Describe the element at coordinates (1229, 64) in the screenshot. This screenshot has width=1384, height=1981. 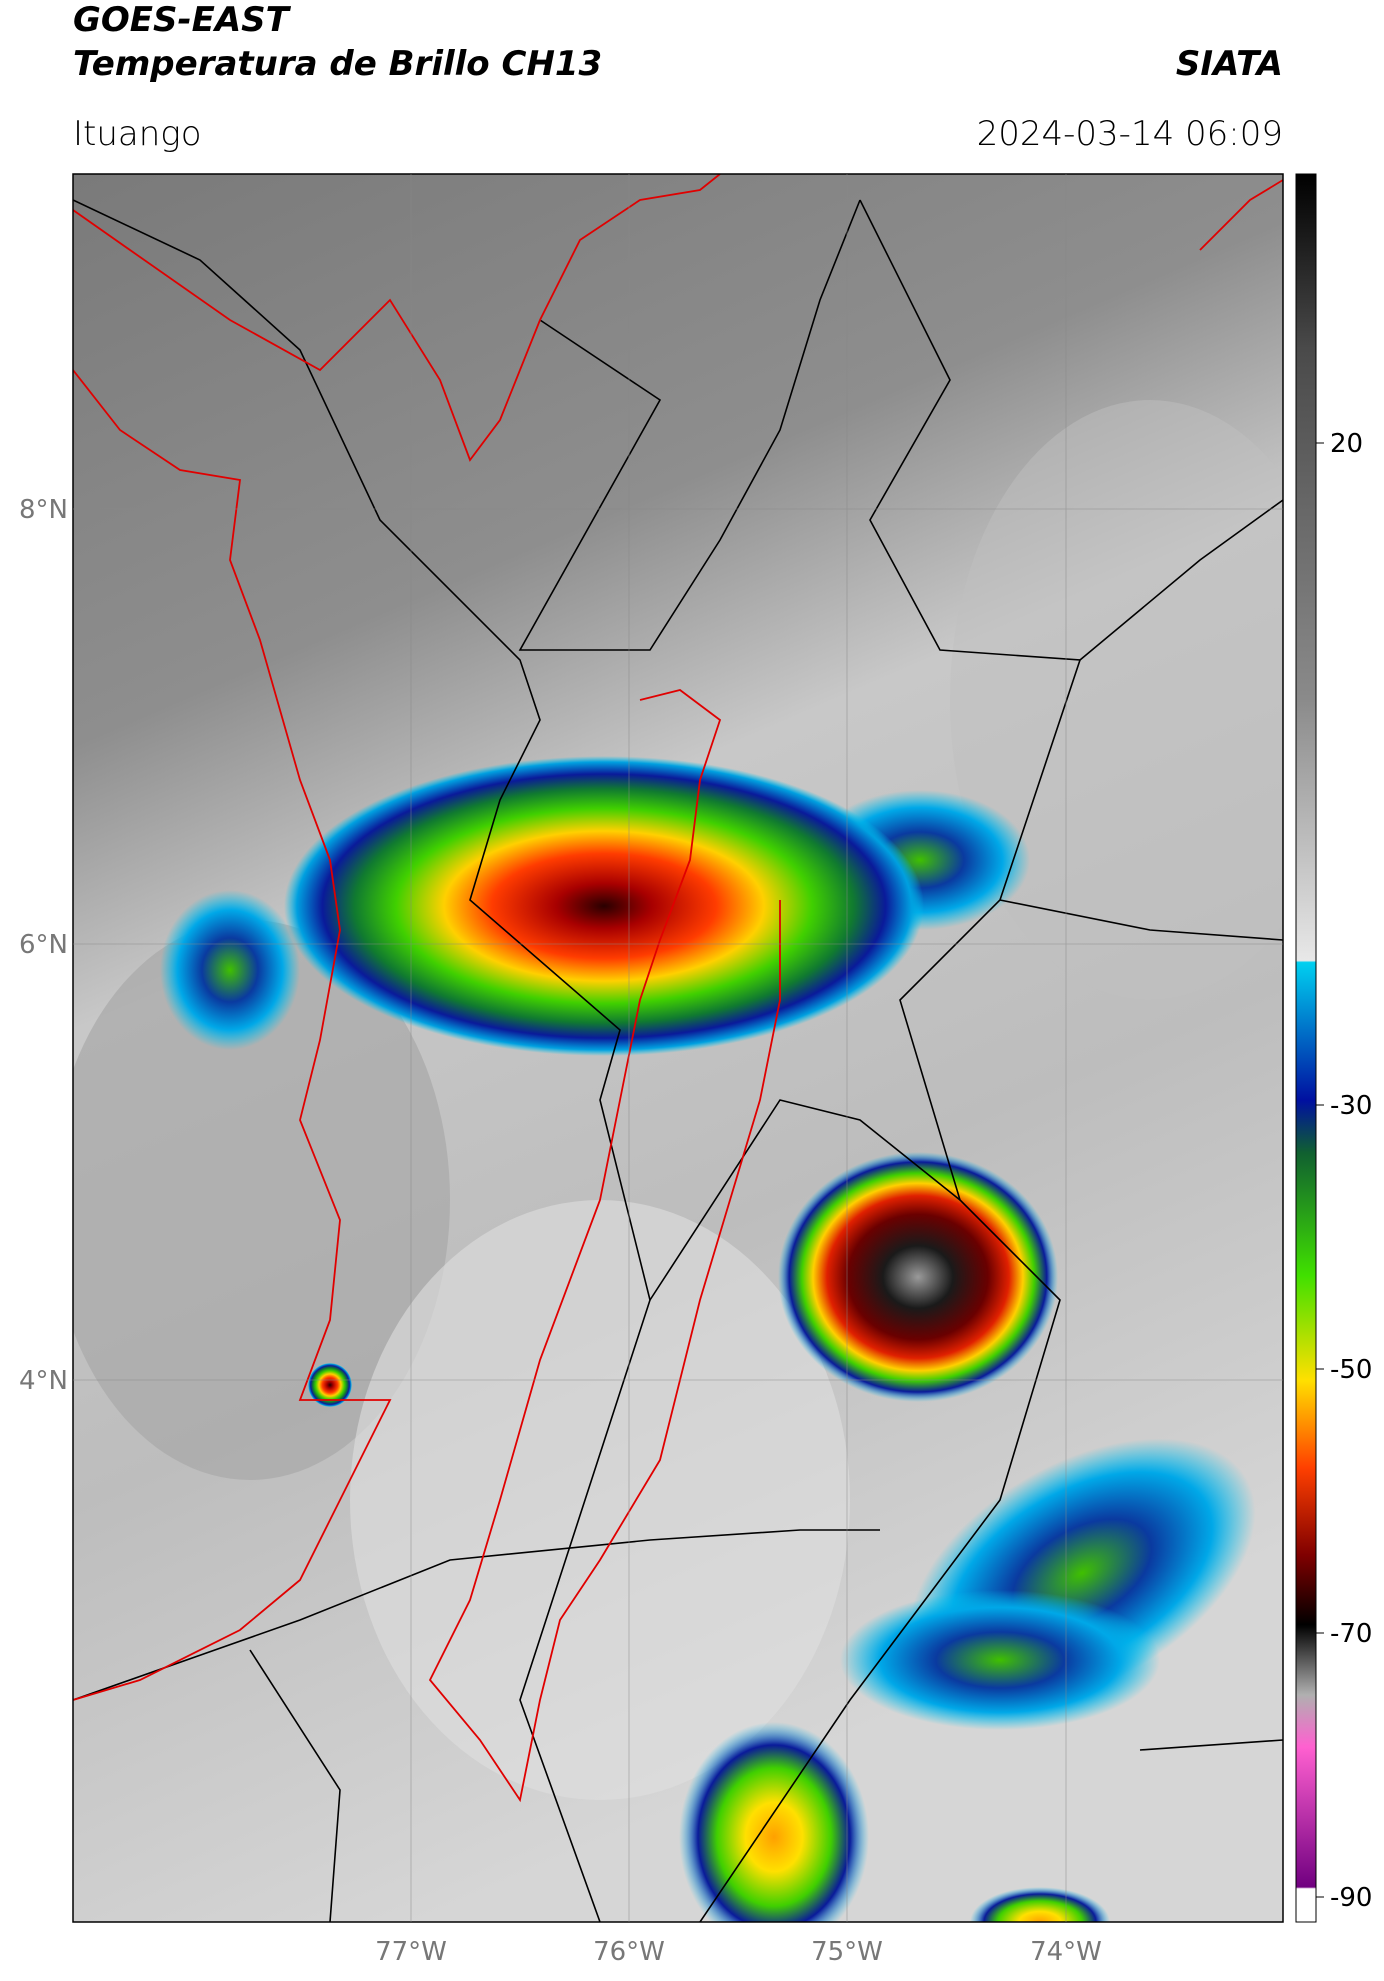
I see `organization: SIATA` at that location.